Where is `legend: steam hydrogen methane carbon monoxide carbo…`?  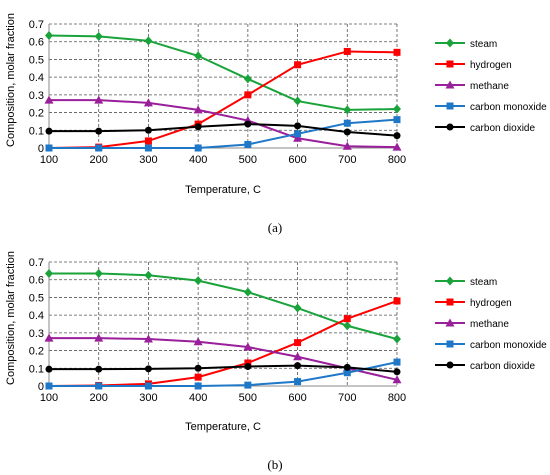 legend: steam hydrogen methane carbon monoxide carbo… is located at coordinates (491, 324).